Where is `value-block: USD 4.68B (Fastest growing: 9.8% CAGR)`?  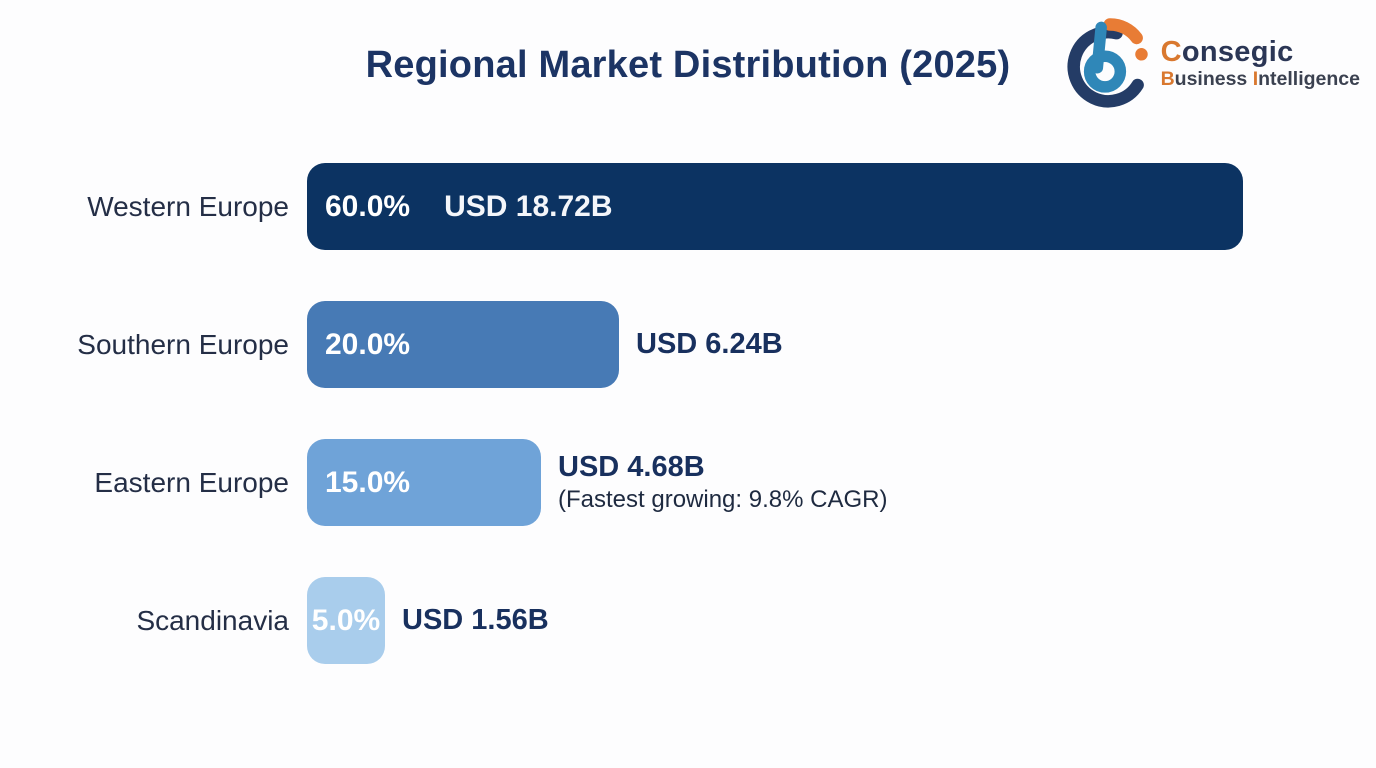
value-block: USD 4.68B (Fastest growing: 9.8% CAGR) is located at coordinates (722, 482).